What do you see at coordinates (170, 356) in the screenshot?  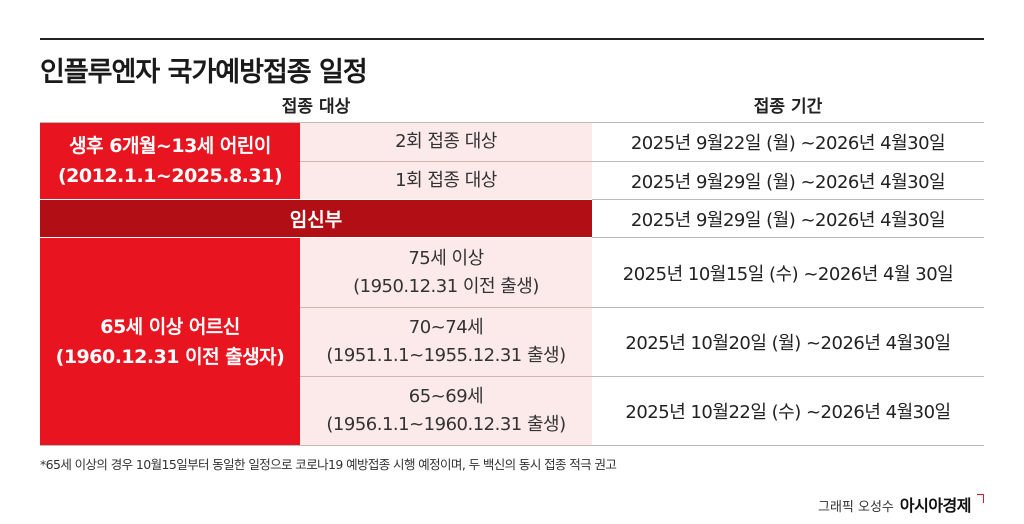 I see `group-elderly-range: (1960.12.31 이전 출생자)` at bounding box center [170, 356].